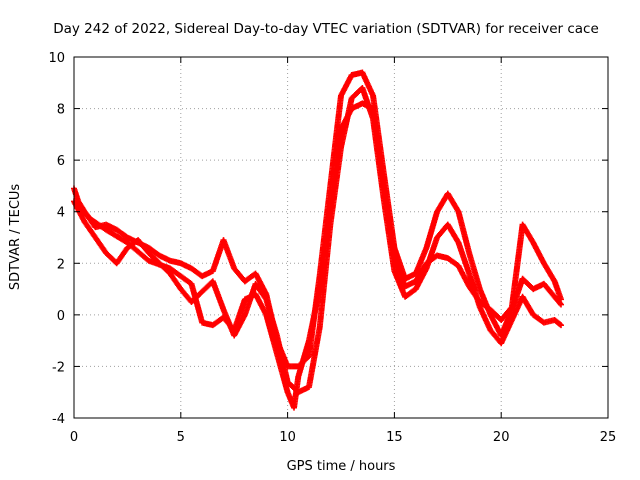  Describe the element at coordinates (58, 419) in the screenshot. I see `y-tick-label: -4` at that location.